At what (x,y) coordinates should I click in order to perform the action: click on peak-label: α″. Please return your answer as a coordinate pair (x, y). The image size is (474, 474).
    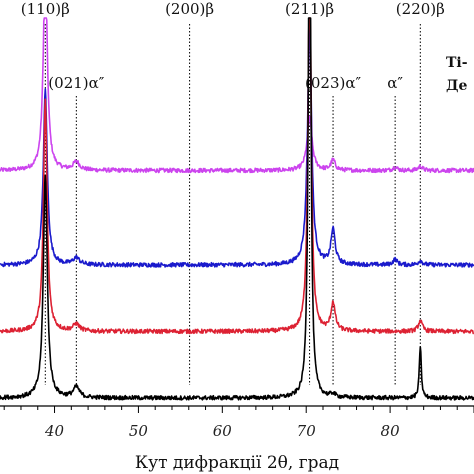
    Looking at the image, I should click on (395, 83).